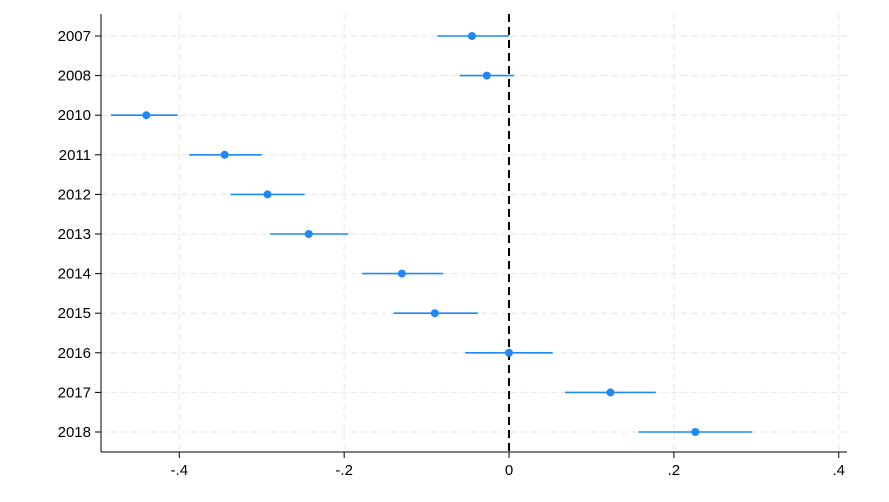  What do you see at coordinates (267, 194) in the screenshot?
I see `point-estimate-2012` at bounding box center [267, 194].